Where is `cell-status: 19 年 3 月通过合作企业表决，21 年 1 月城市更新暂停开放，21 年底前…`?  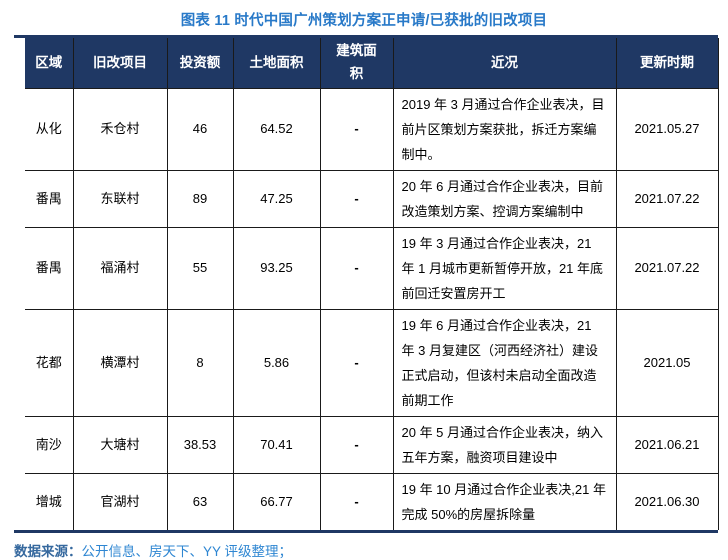 cell-status: 19 年 3 月通过合作企业表决，21 年 1 月城市更新暂停开放，21 年底前… is located at coordinates (504, 268).